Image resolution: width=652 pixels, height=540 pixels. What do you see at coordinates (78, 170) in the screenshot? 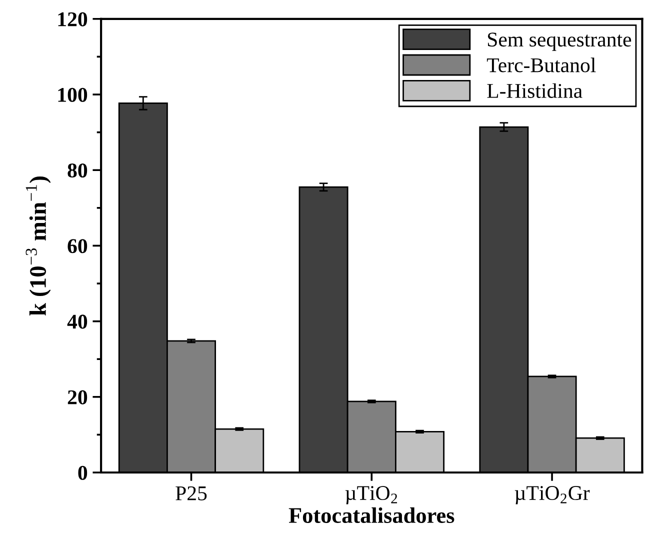
I see `y-tick-label: 80` at bounding box center [78, 170].